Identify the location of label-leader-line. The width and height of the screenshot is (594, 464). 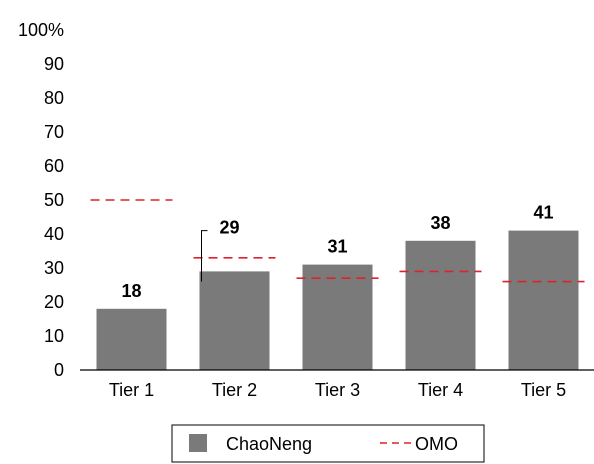
(204, 256).